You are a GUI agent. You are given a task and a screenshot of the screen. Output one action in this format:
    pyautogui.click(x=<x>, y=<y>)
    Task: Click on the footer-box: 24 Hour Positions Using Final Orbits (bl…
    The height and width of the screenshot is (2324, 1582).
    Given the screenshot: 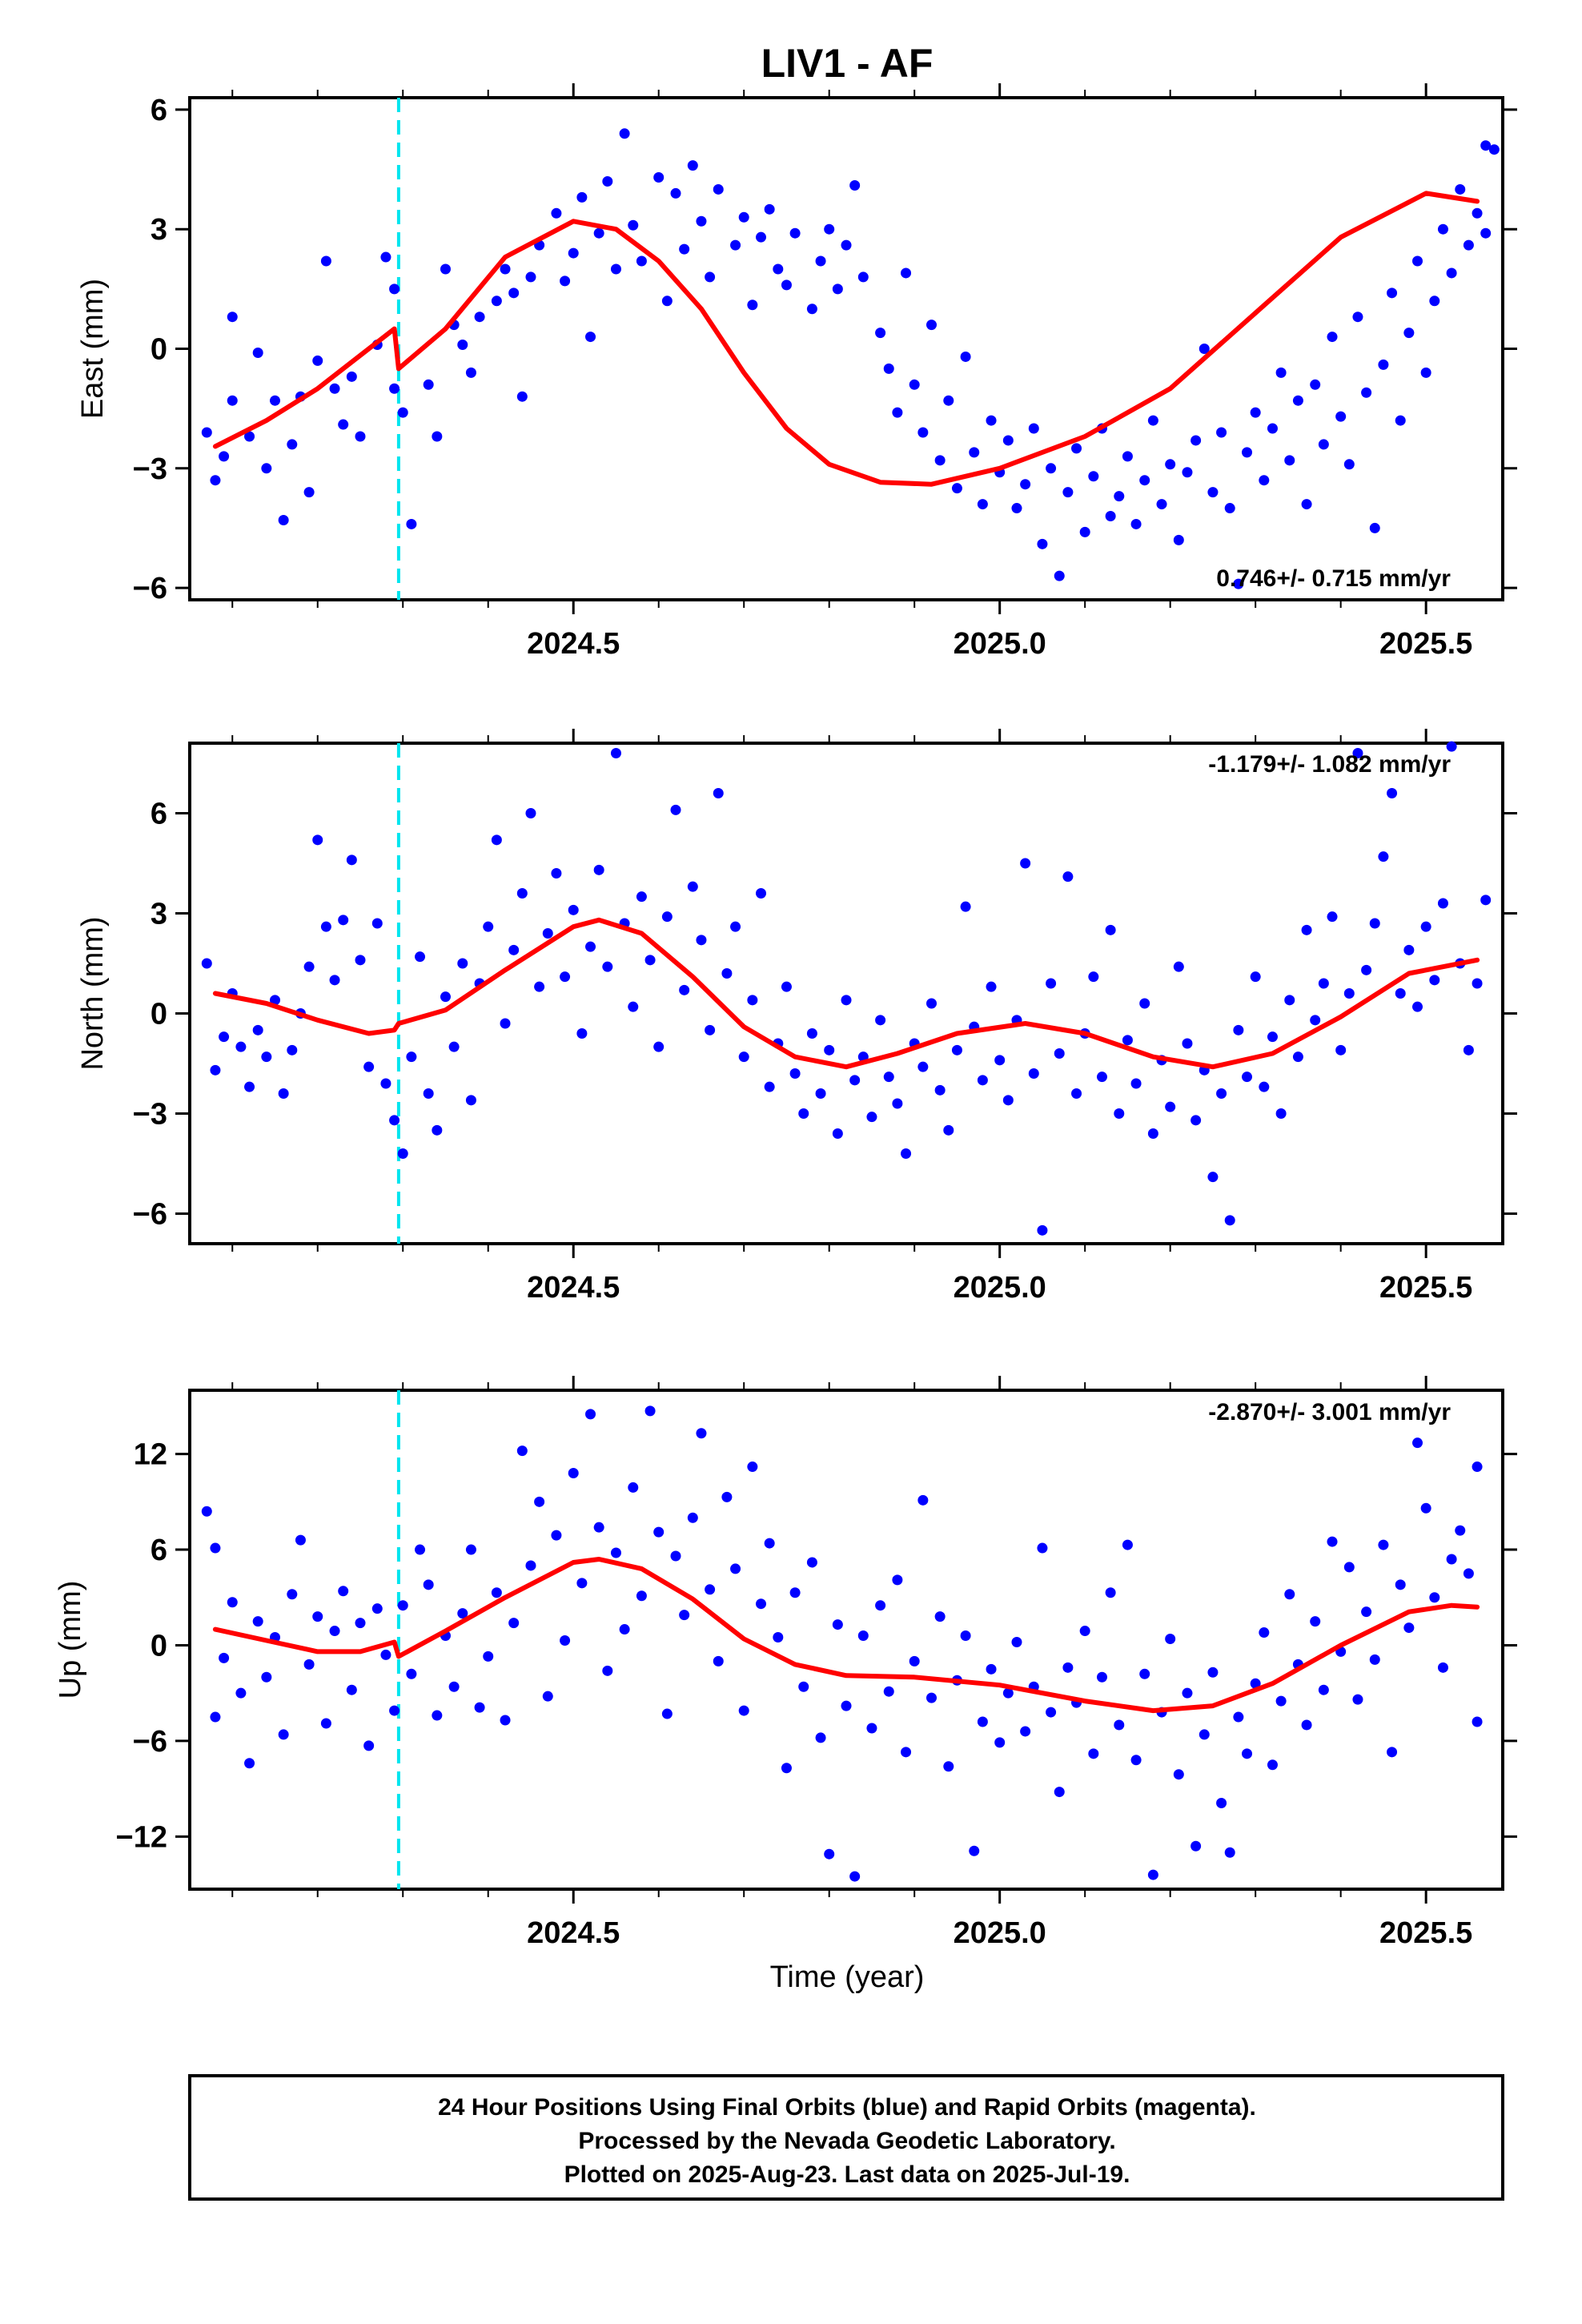 What is the action you would take?
    pyautogui.click(x=846, y=2137)
    